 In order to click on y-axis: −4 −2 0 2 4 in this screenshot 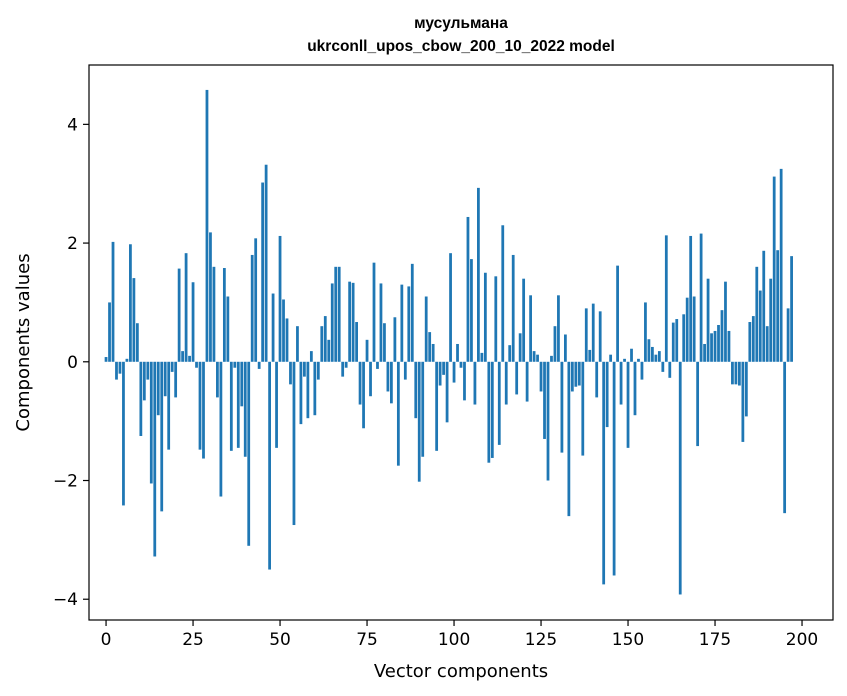, I will do `click(71, 362)`.